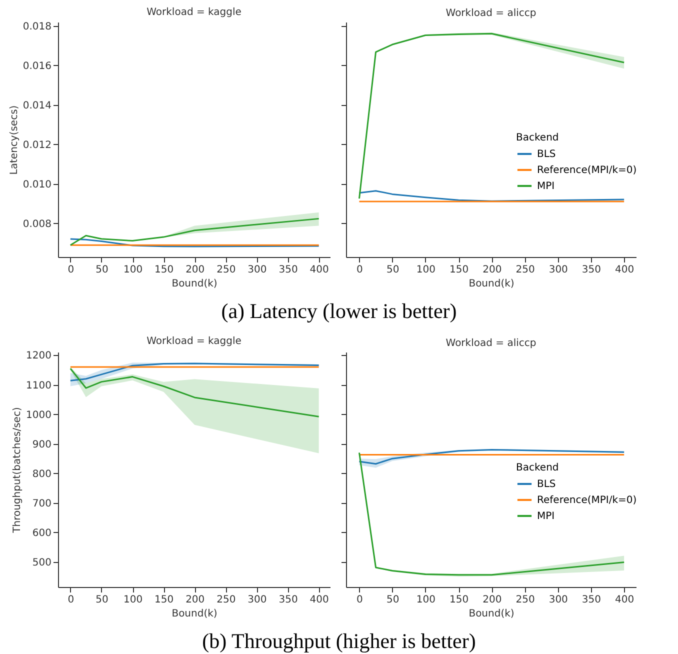 Image resolution: width=678 pixels, height=654 pixels. Describe the element at coordinates (42, 562) in the screenshot. I see `y-tick-label: 500` at that location.